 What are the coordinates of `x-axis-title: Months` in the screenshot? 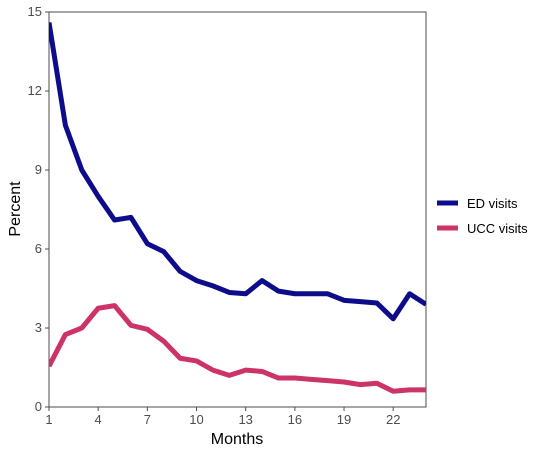 It's located at (237, 439).